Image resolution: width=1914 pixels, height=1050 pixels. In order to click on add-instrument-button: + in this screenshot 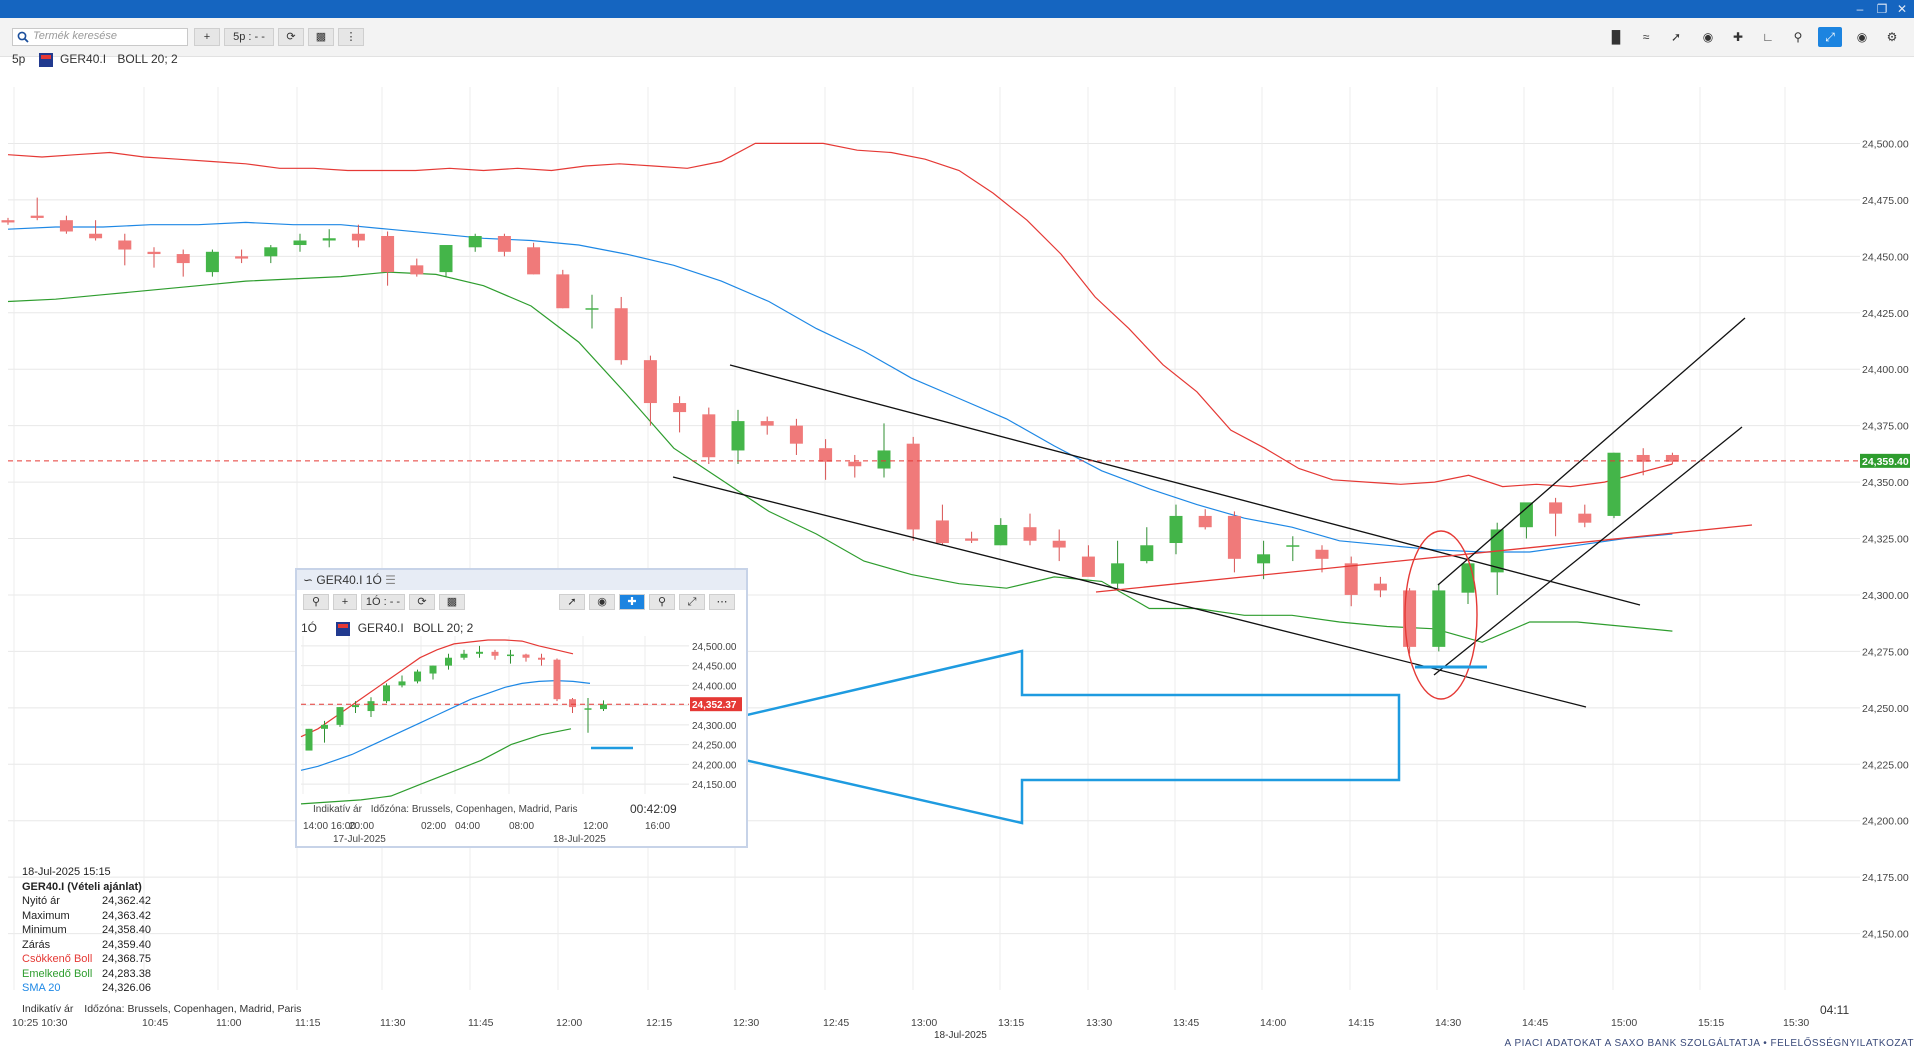, I will do `click(207, 37)`.